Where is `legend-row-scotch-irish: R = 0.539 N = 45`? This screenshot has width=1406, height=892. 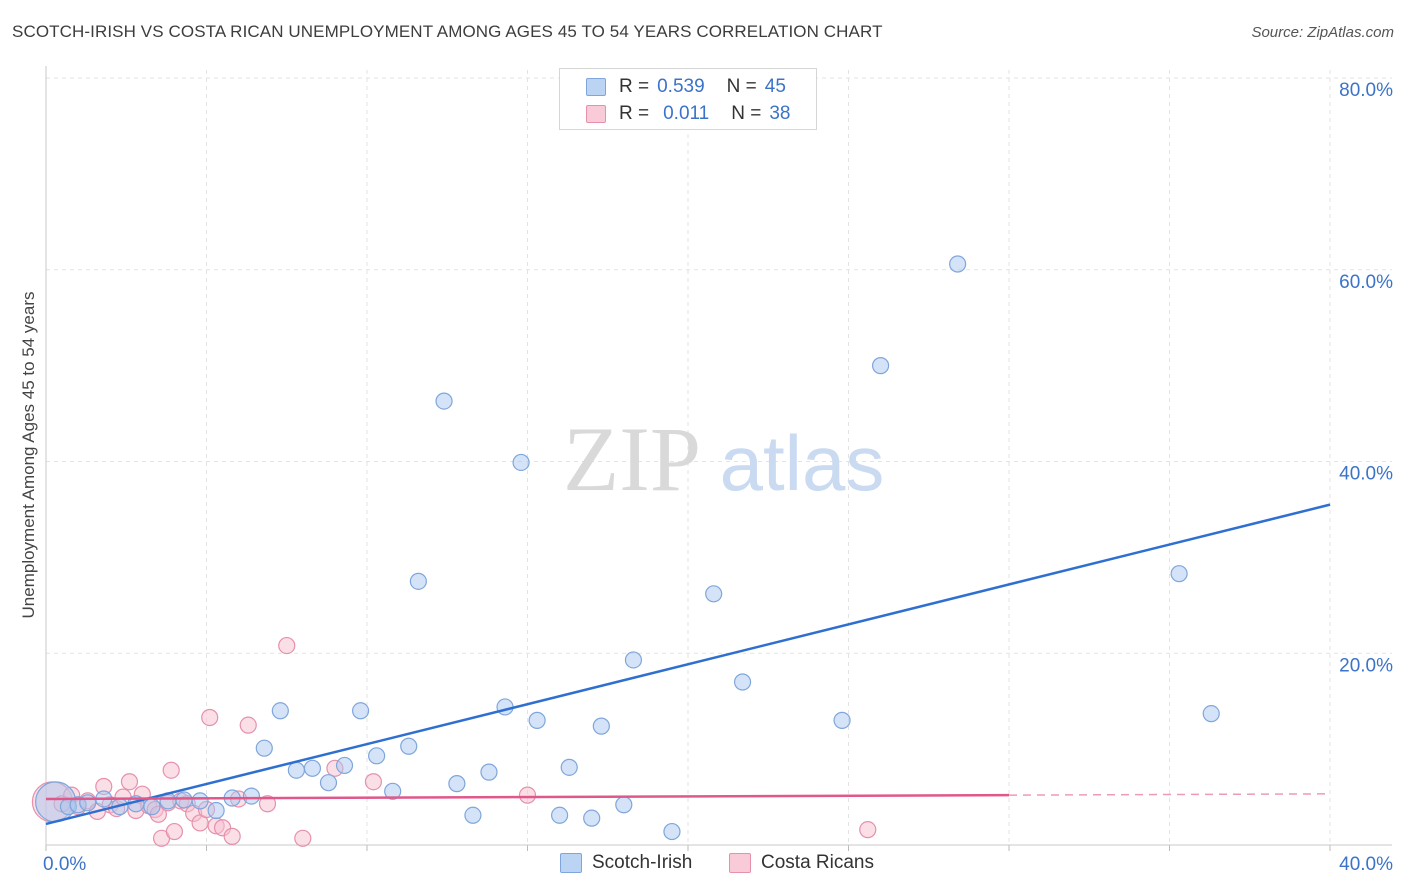 legend-row-scotch-irish: R = 0.539 N = 45 is located at coordinates (686, 87).